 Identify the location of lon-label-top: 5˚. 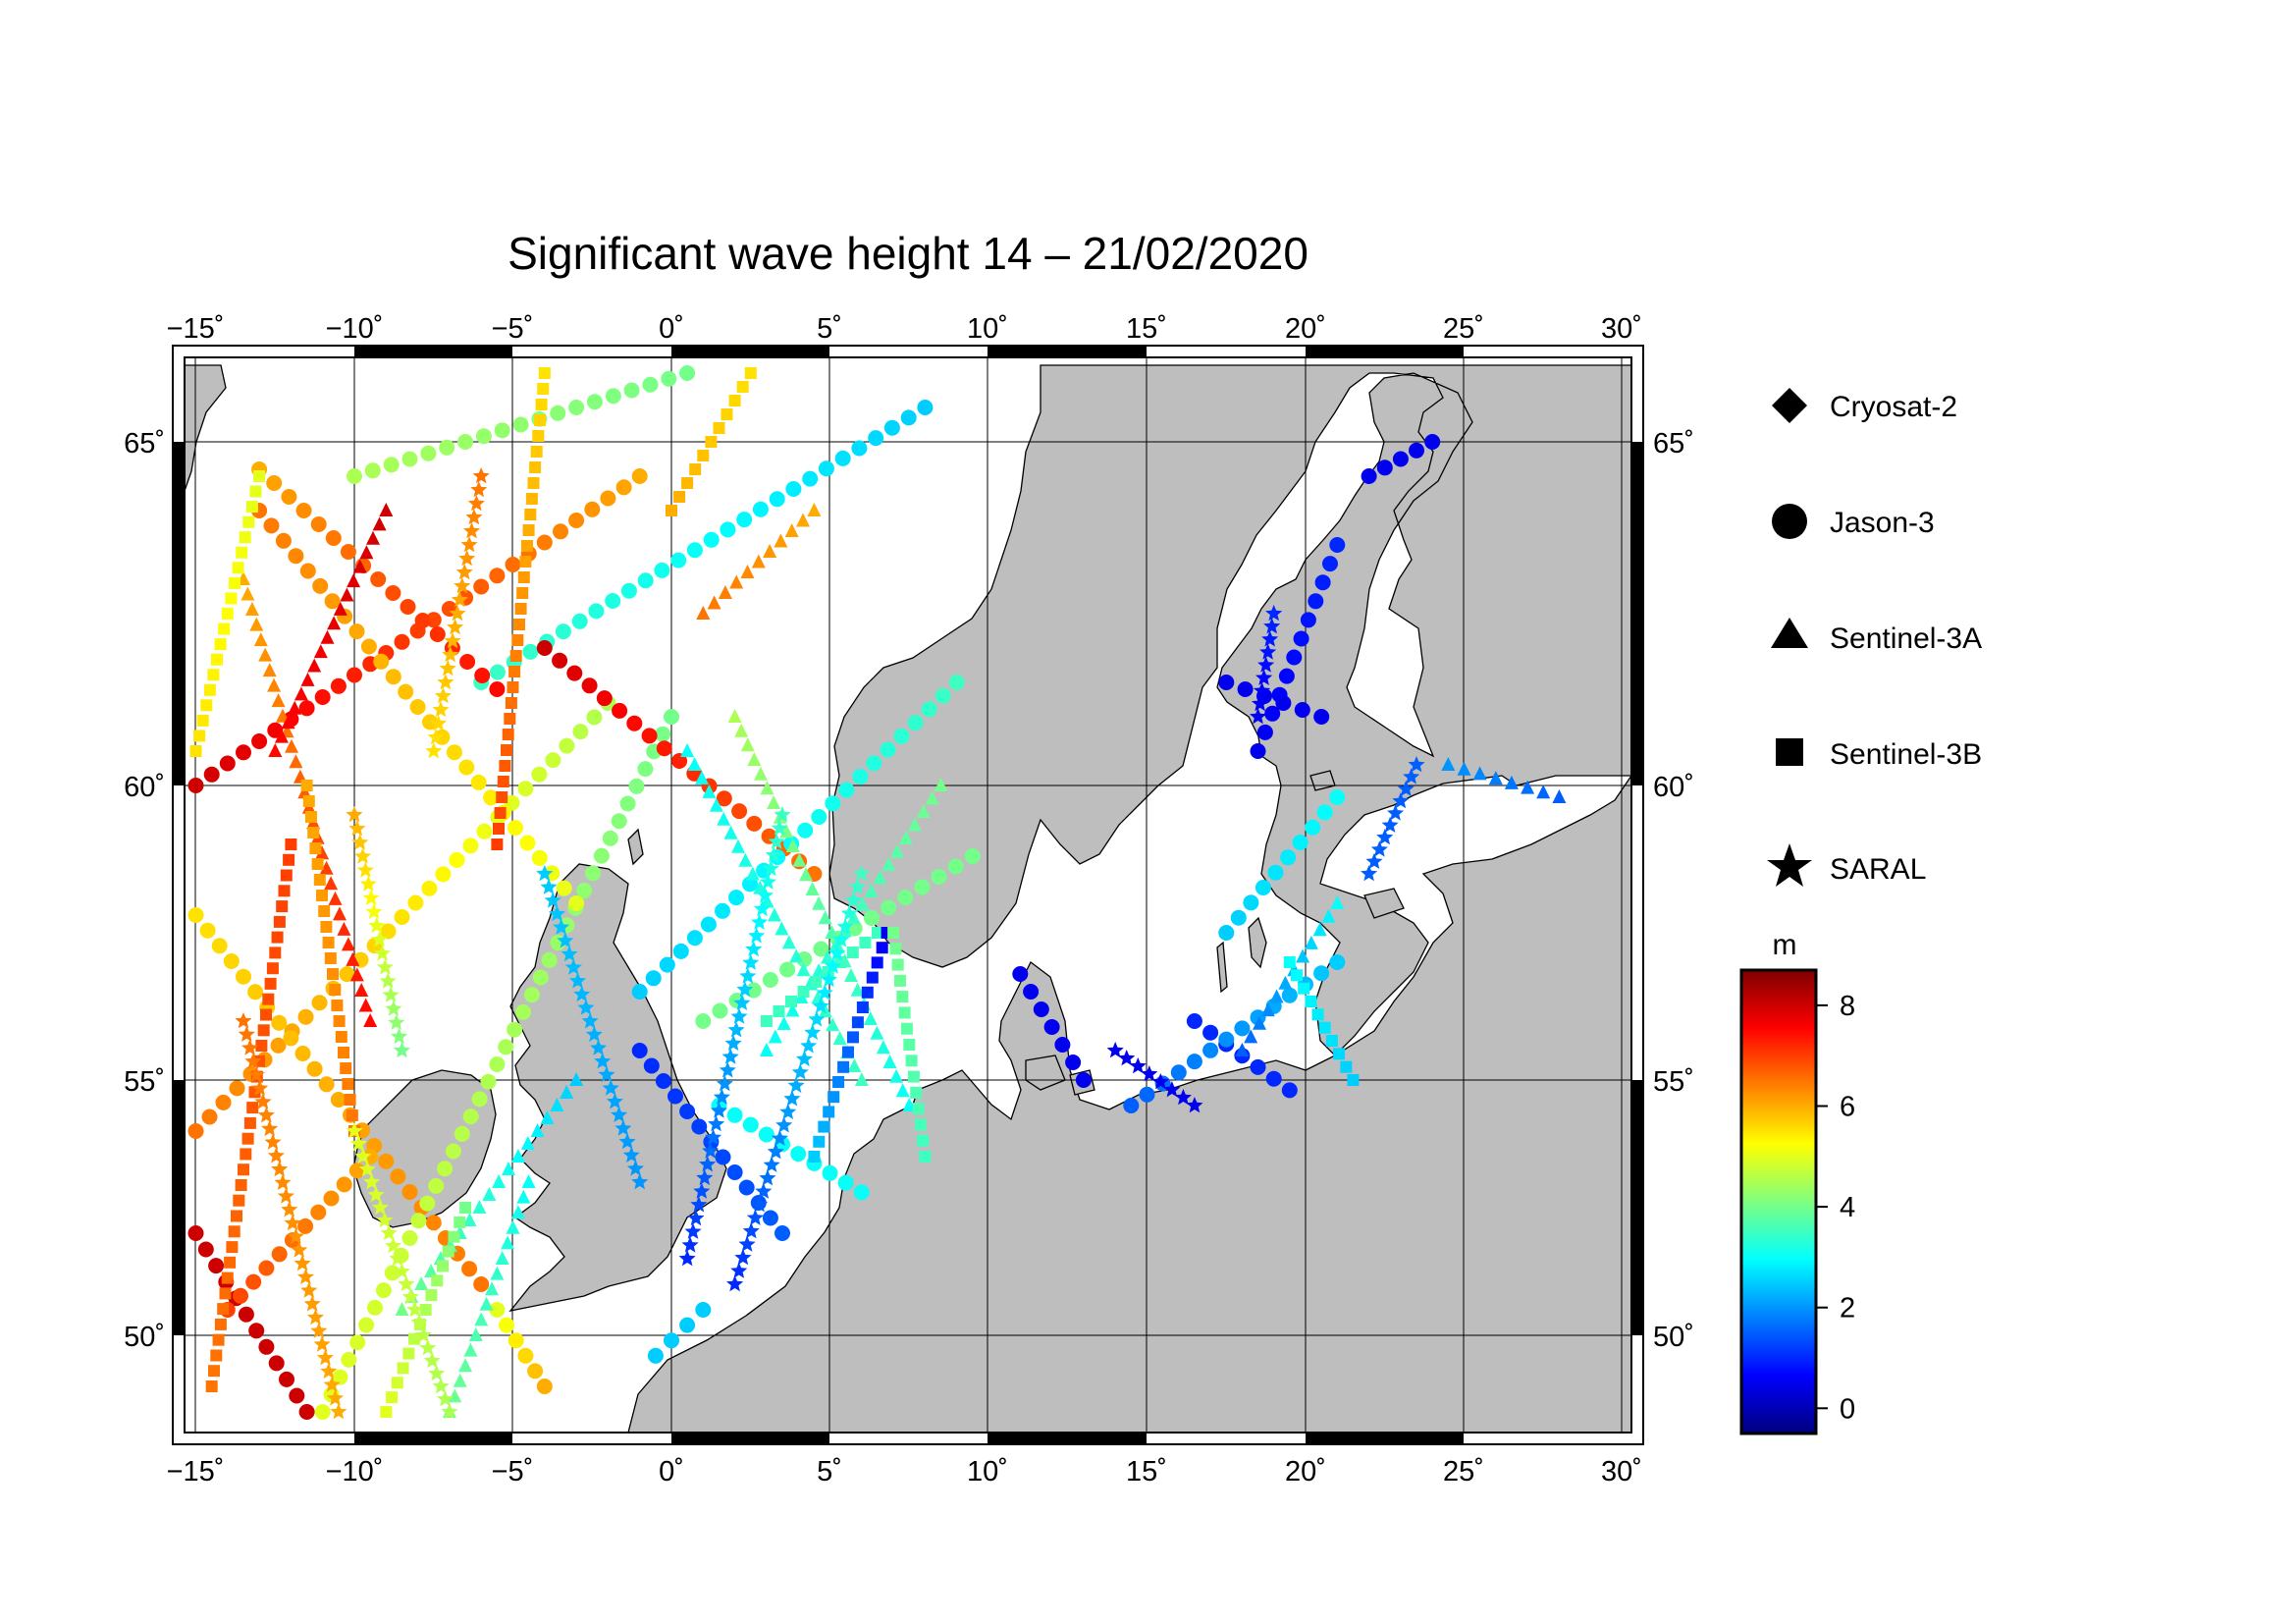
(829, 329).